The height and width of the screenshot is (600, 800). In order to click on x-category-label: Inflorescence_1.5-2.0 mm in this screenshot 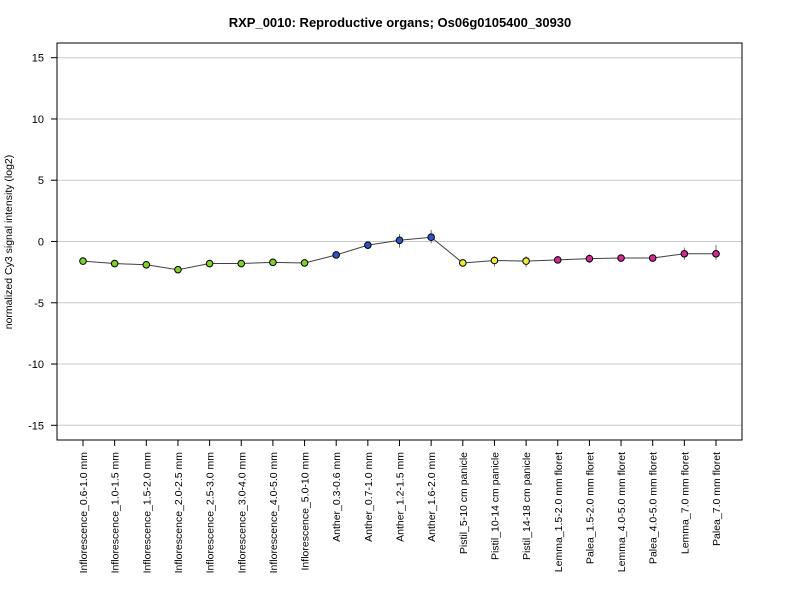, I will do `click(147, 513)`.